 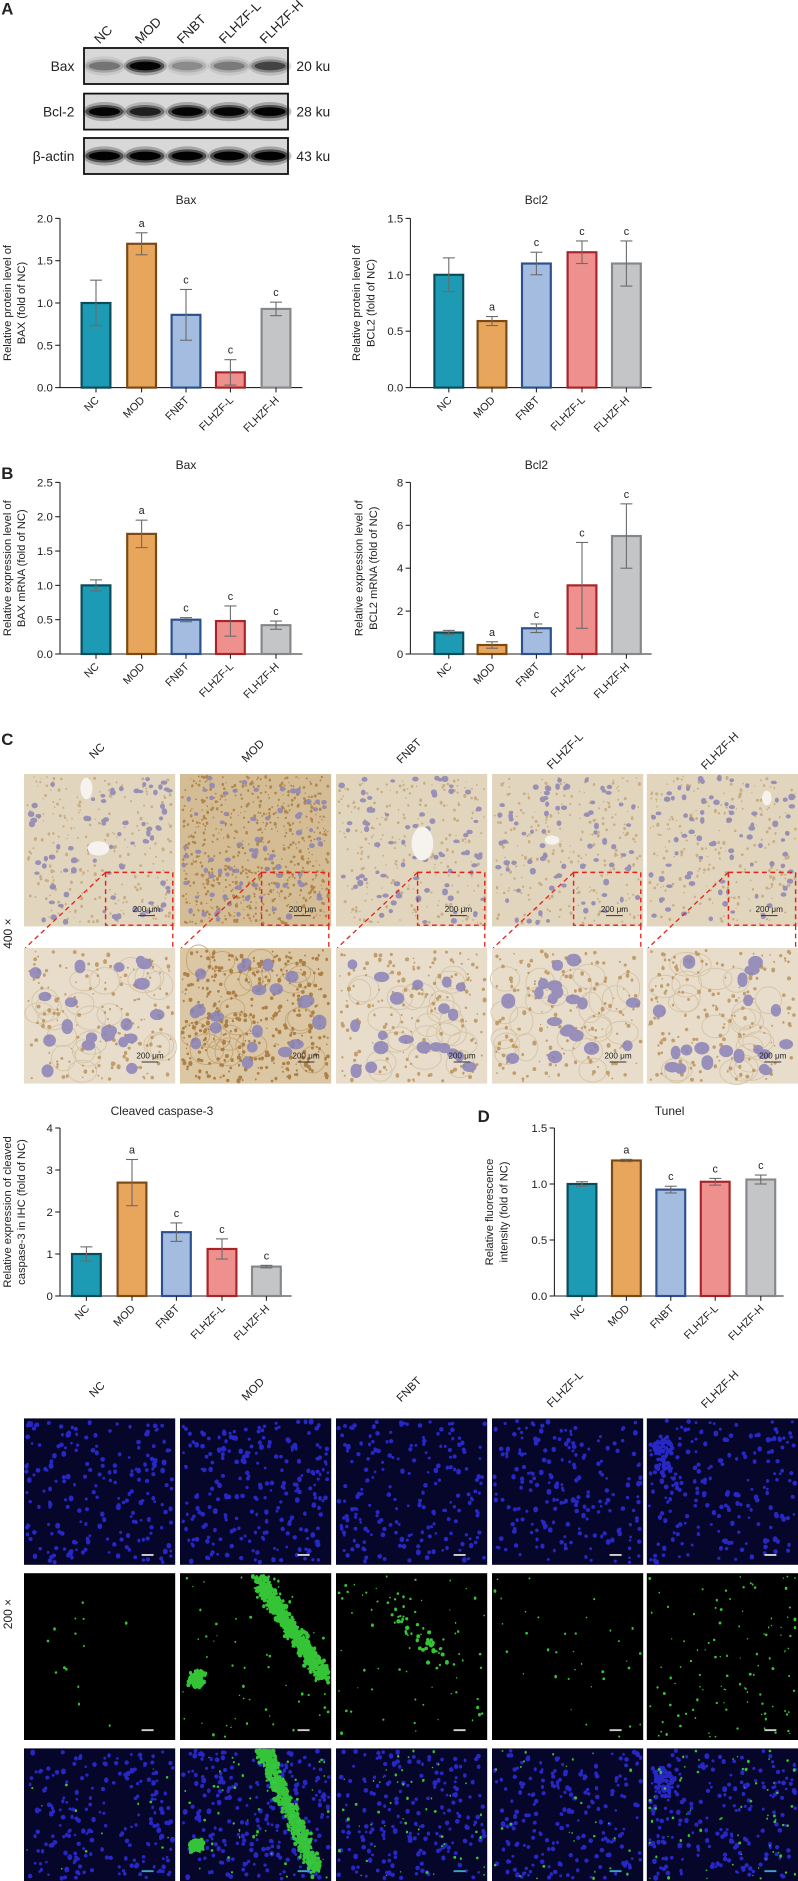 What do you see at coordinates (7, 739) in the screenshot?
I see `panel-label-c: C` at bounding box center [7, 739].